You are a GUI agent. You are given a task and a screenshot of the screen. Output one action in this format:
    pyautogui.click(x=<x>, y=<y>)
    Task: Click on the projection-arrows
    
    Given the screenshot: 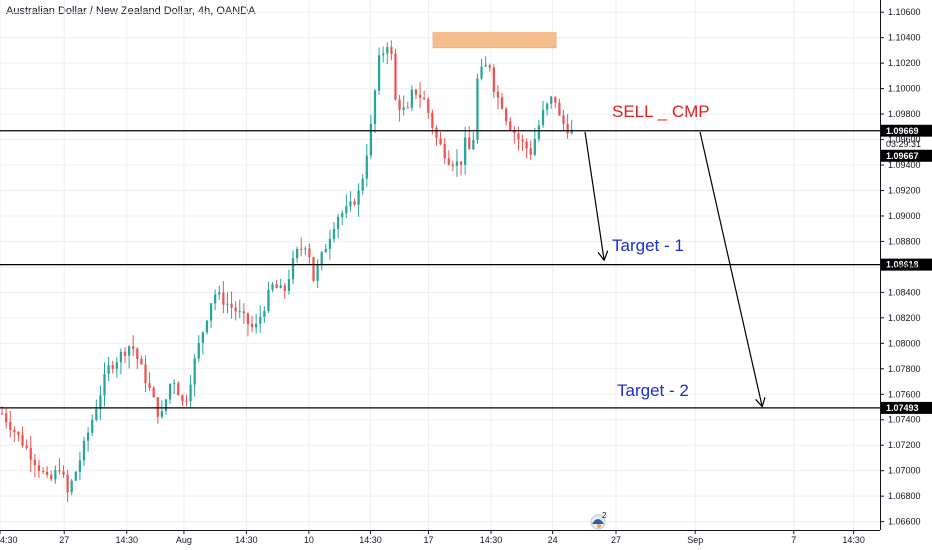 What is the action you would take?
    pyautogui.click(x=673, y=268)
    